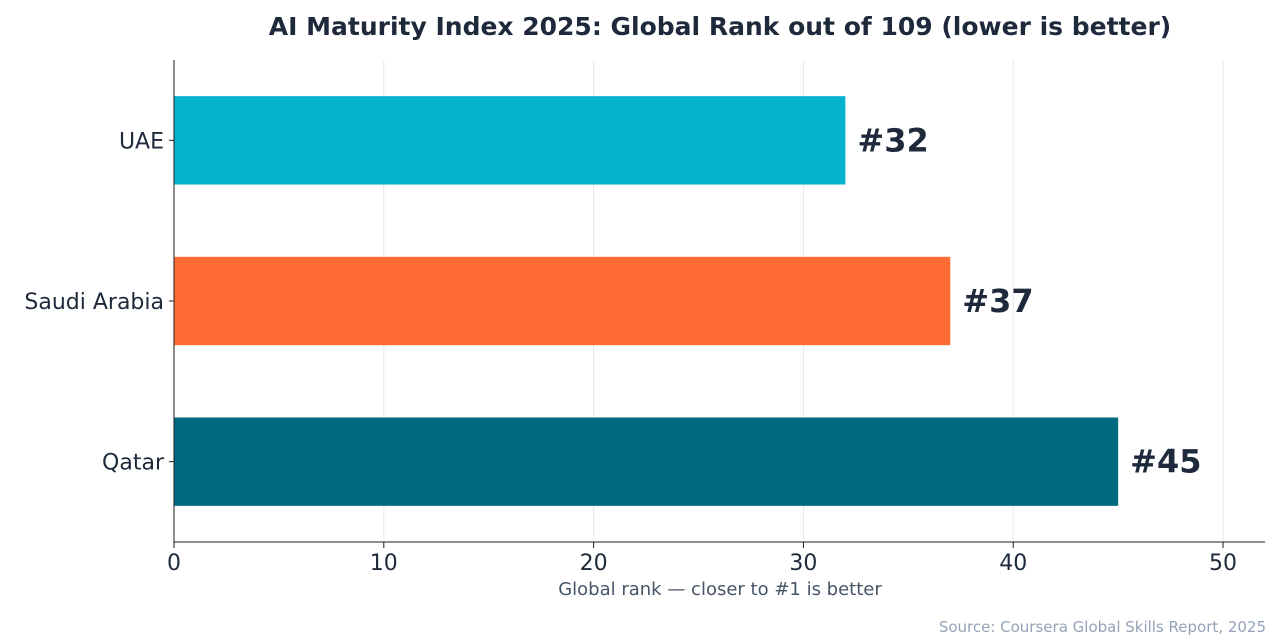 This screenshot has width=1280, height=640. Describe the element at coordinates (1165, 462) in the screenshot. I see `data-label: #45` at that location.